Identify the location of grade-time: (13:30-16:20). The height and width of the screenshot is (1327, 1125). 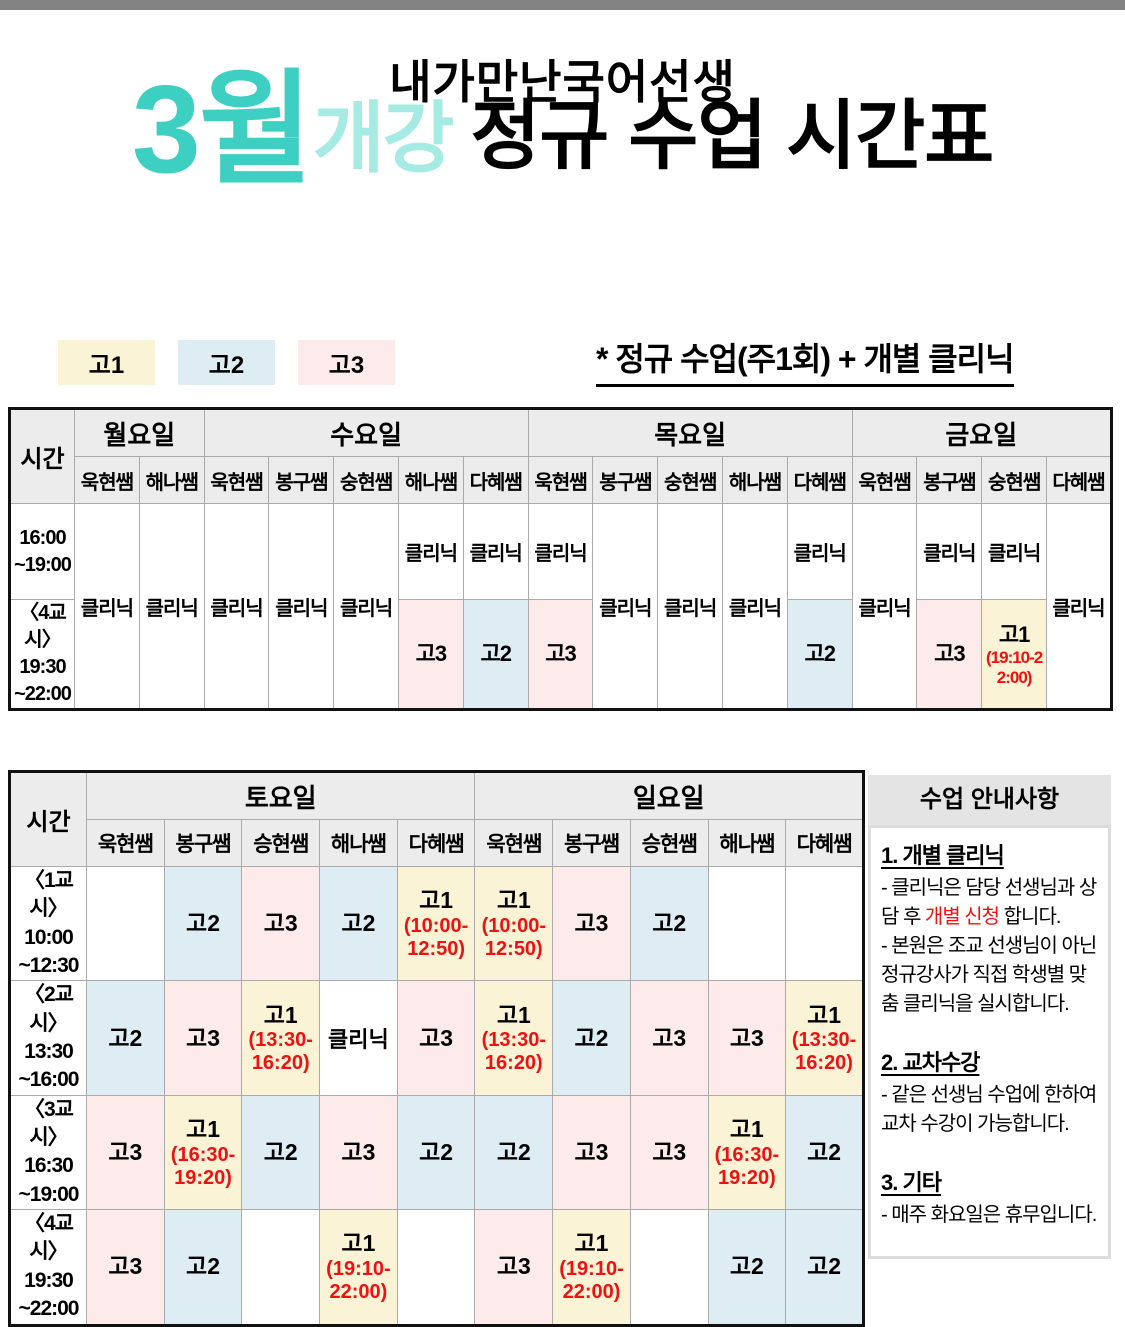
(514, 1052).